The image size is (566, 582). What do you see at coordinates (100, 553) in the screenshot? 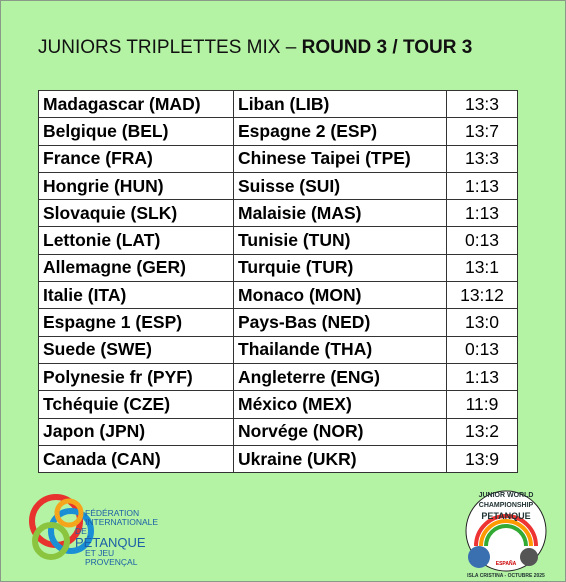
I see `logo-text: ET JEU` at bounding box center [100, 553].